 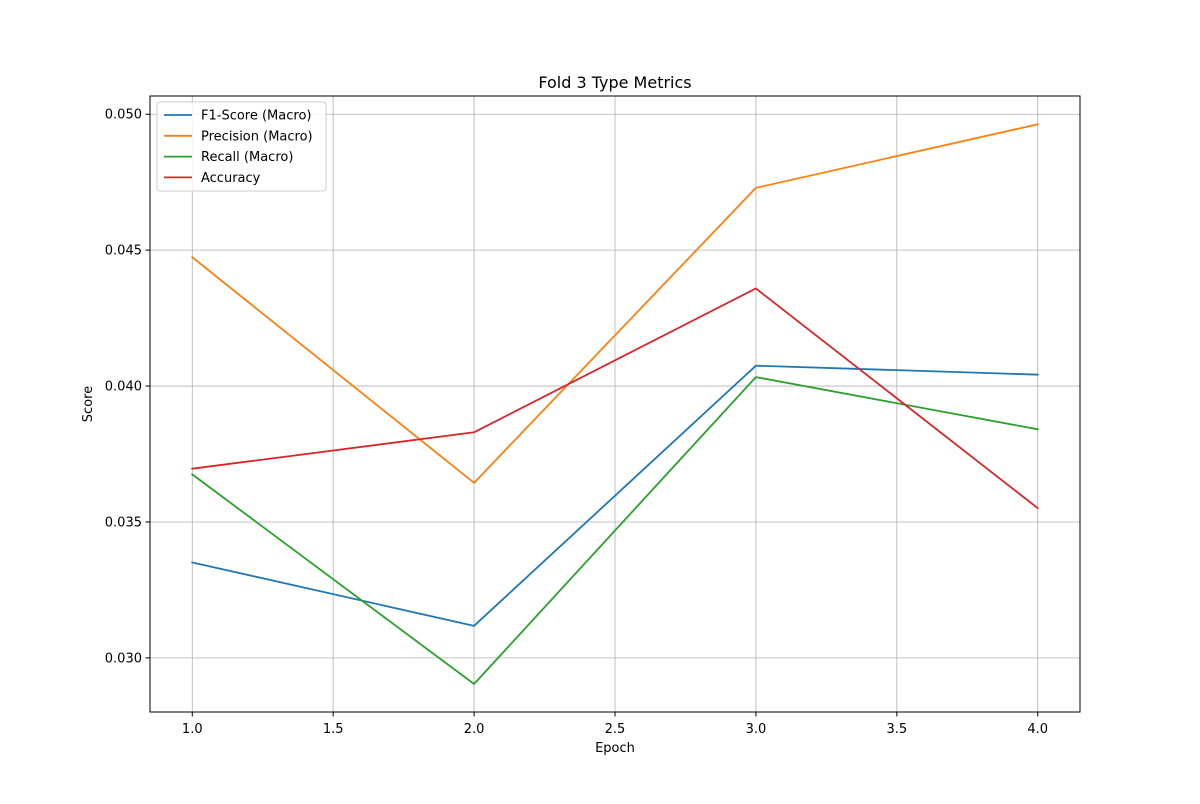 I want to click on x-axis-label: Epoch, so click(x=615, y=748).